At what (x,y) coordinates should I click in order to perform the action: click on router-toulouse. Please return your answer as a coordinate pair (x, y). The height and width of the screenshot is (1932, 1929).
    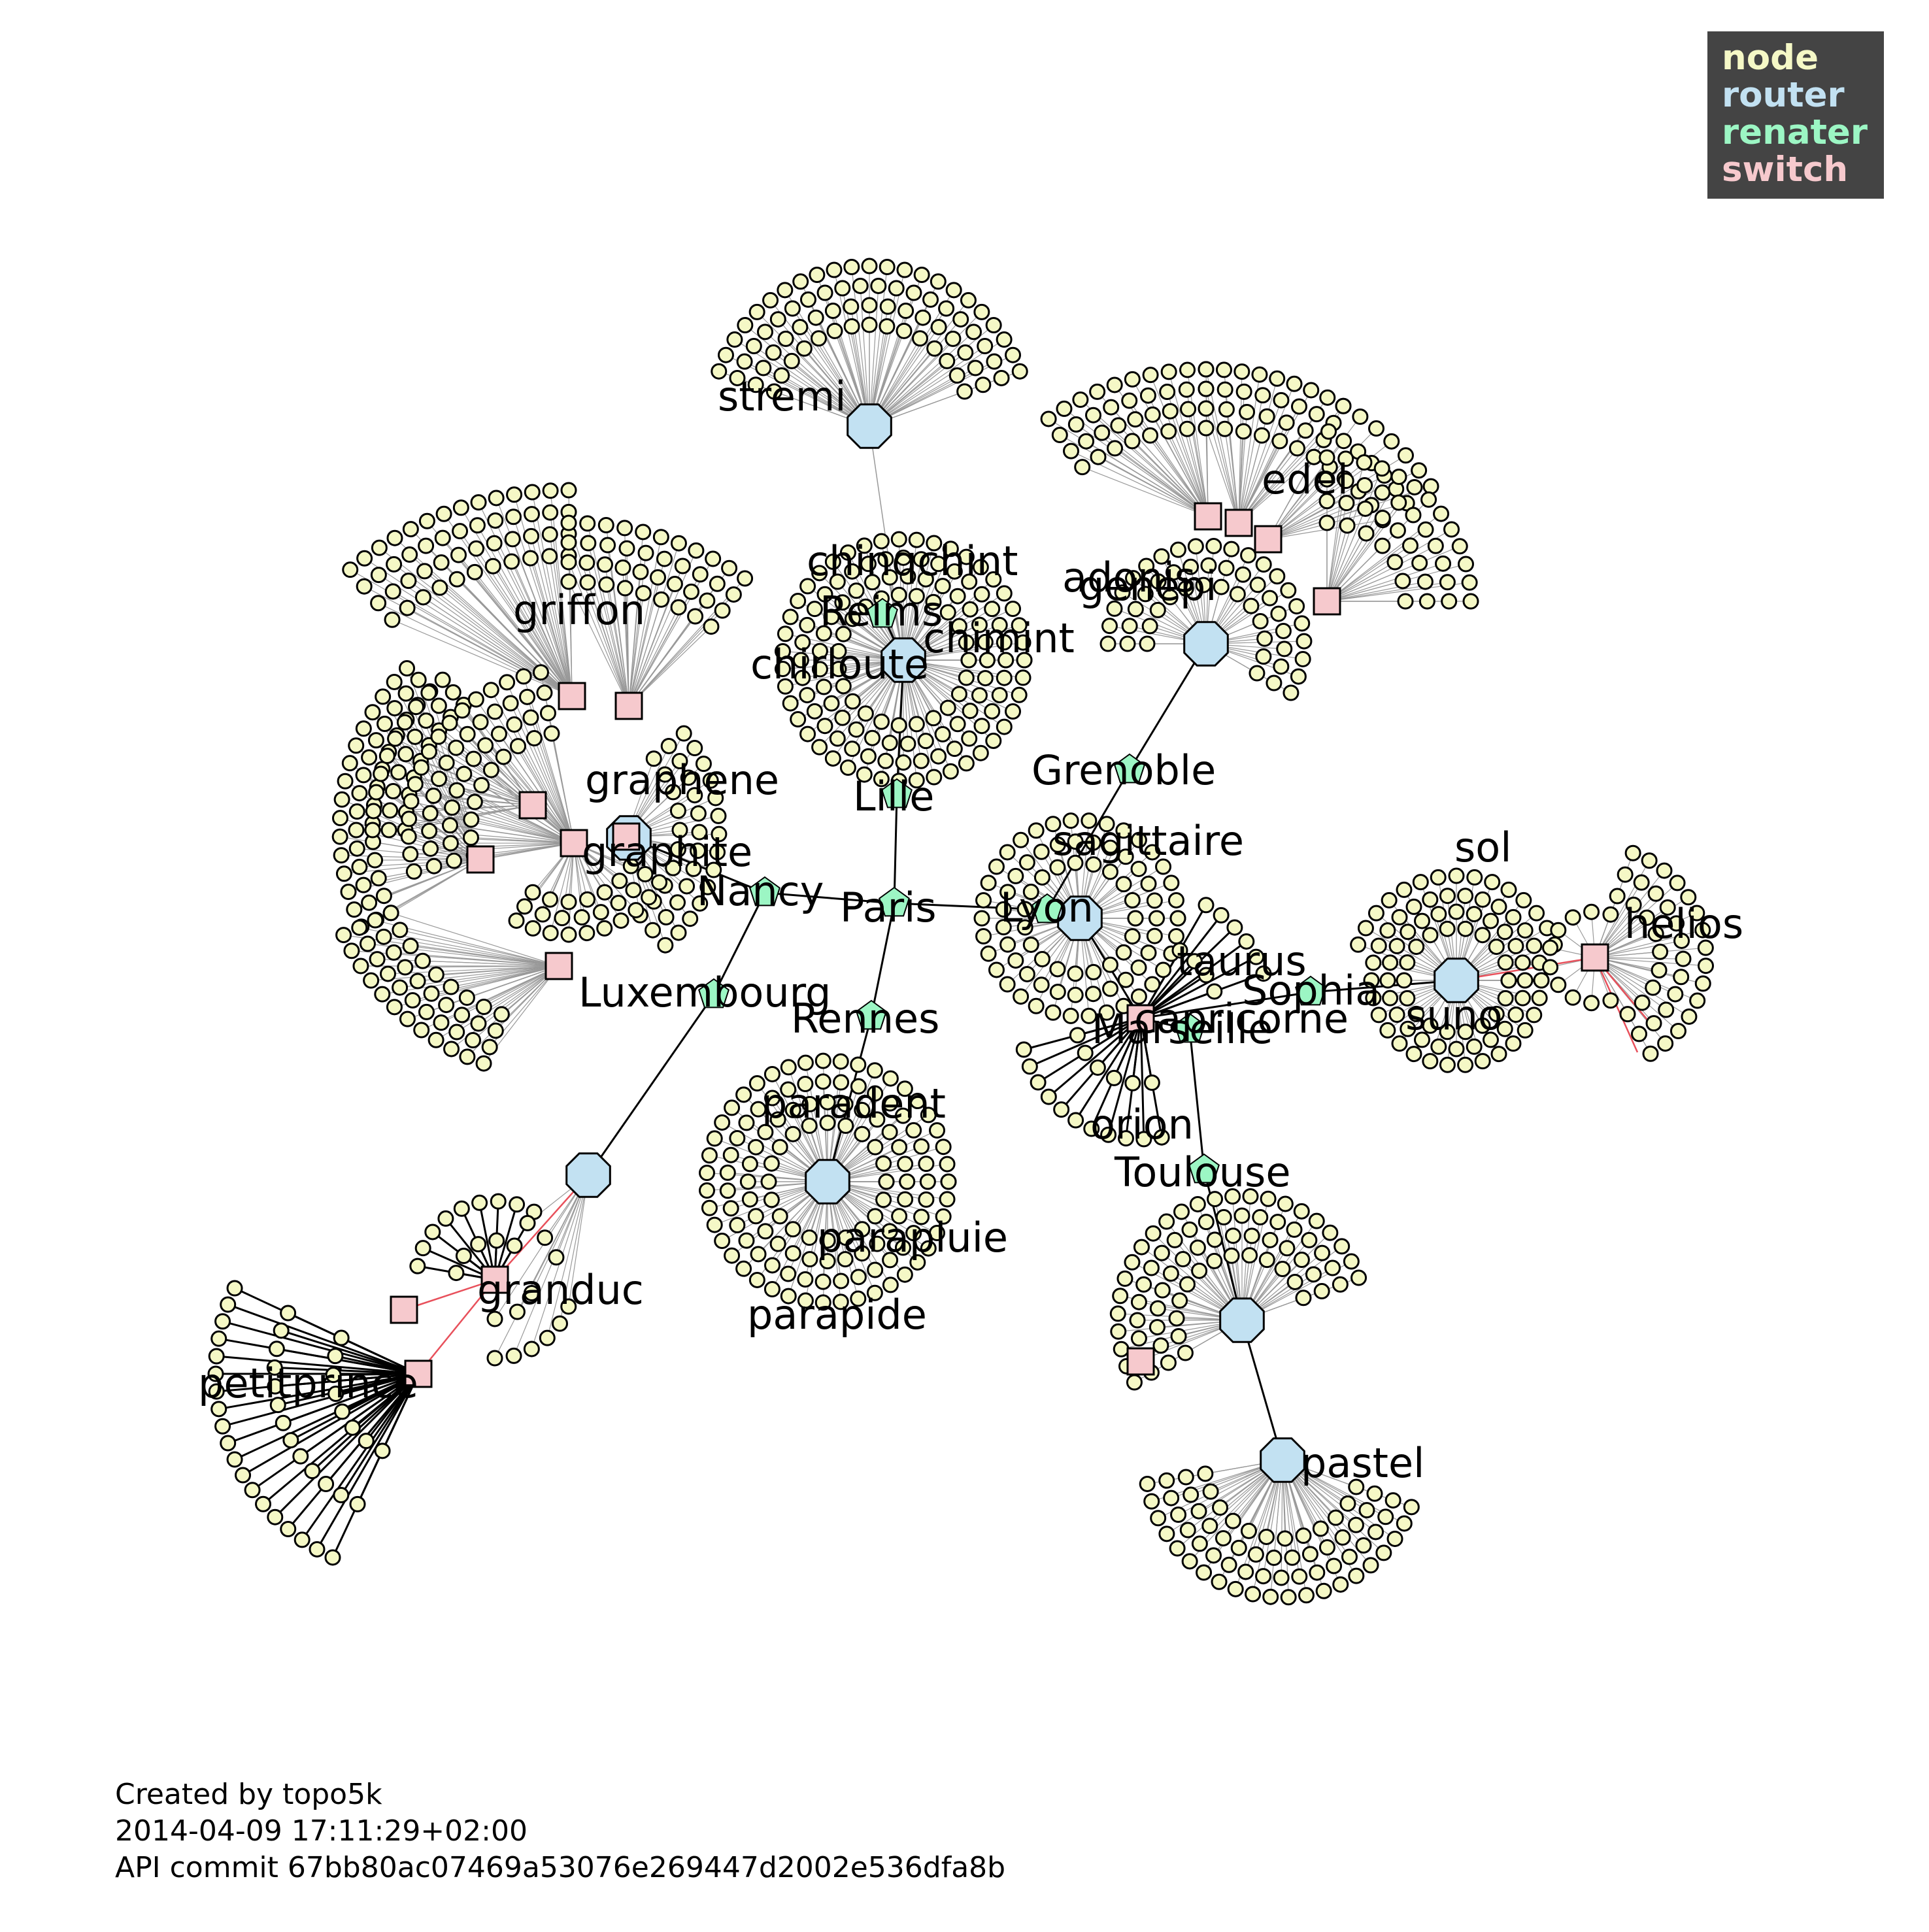
    Looking at the image, I should click on (1242, 1320).